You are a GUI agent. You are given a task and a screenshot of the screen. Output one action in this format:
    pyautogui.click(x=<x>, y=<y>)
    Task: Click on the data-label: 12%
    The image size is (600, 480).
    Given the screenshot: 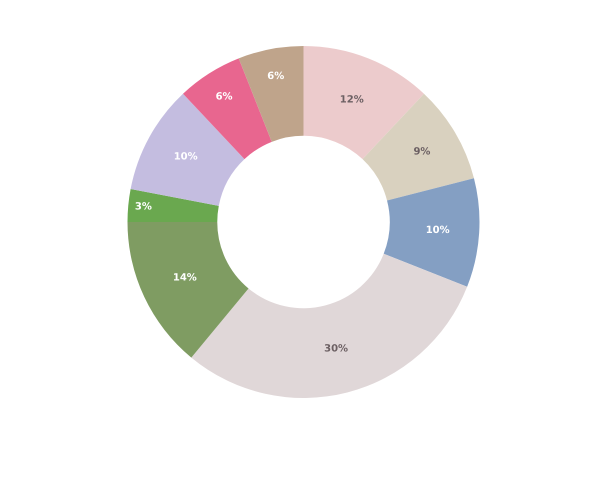 What is the action you would take?
    pyautogui.click(x=352, y=100)
    